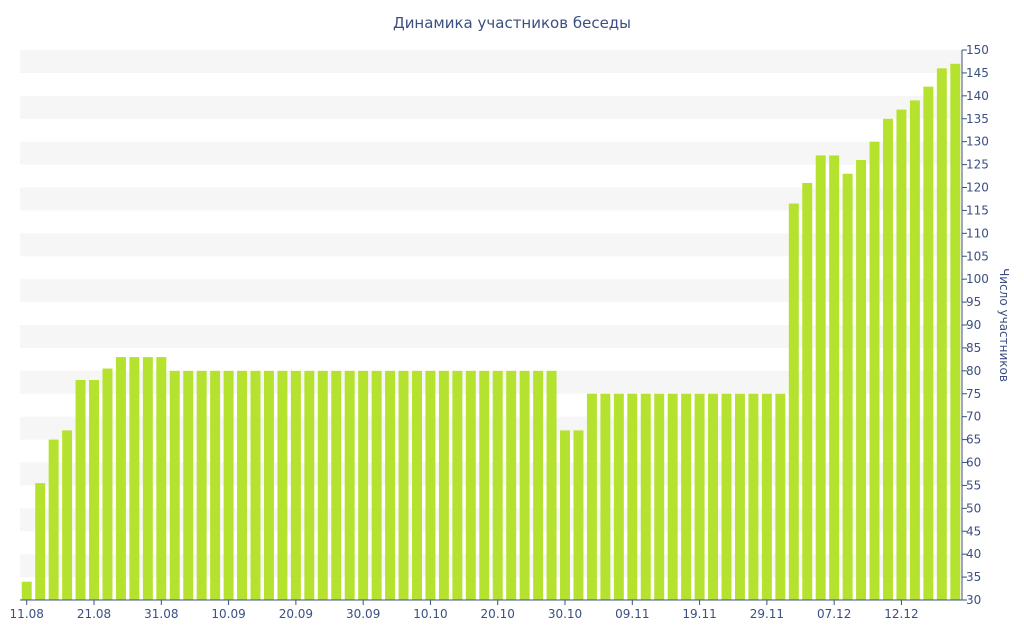 This screenshot has height=640, width=1024. What do you see at coordinates (973, 302) in the screenshot?
I see `y-tick-label: 95` at bounding box center [973, 302].